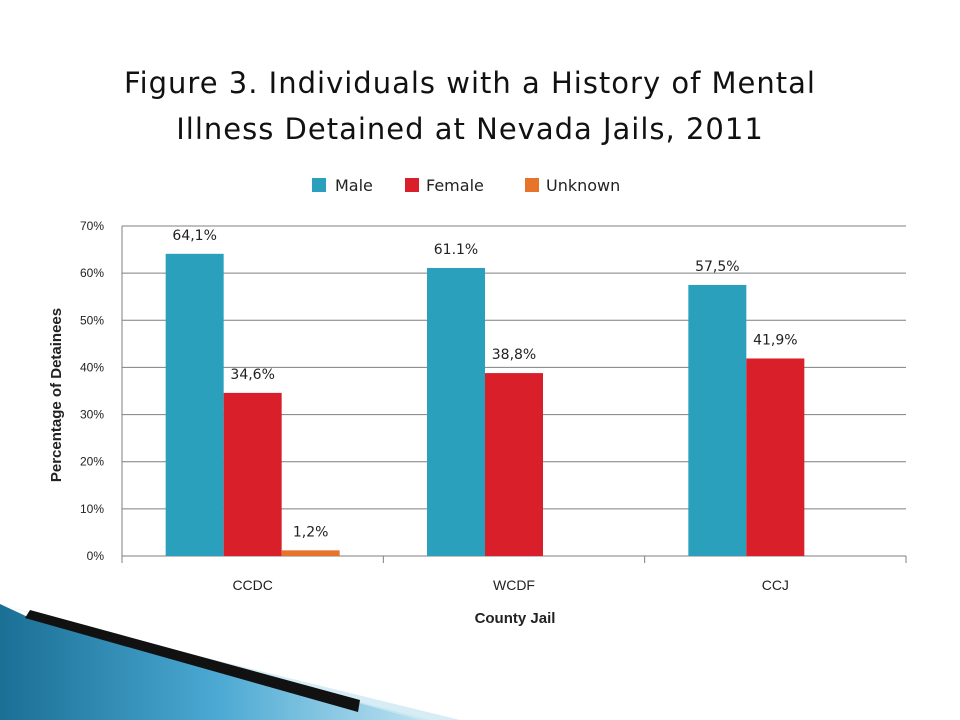 This screenshot has height=720, width=960. I want to click on legend-swatch-male, so click(319, 185).